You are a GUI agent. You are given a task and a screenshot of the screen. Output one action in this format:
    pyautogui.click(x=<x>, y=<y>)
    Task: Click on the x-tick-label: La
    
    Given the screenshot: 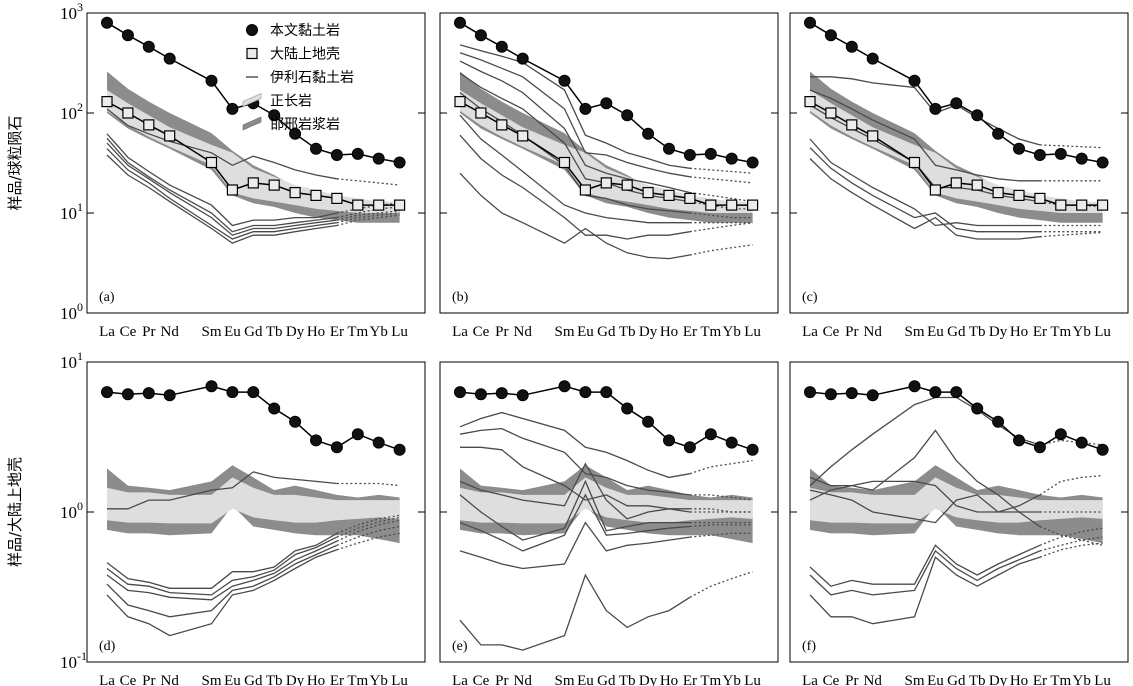 What is the action you would take?
    pyautogui.click(x=460, y=679)
    